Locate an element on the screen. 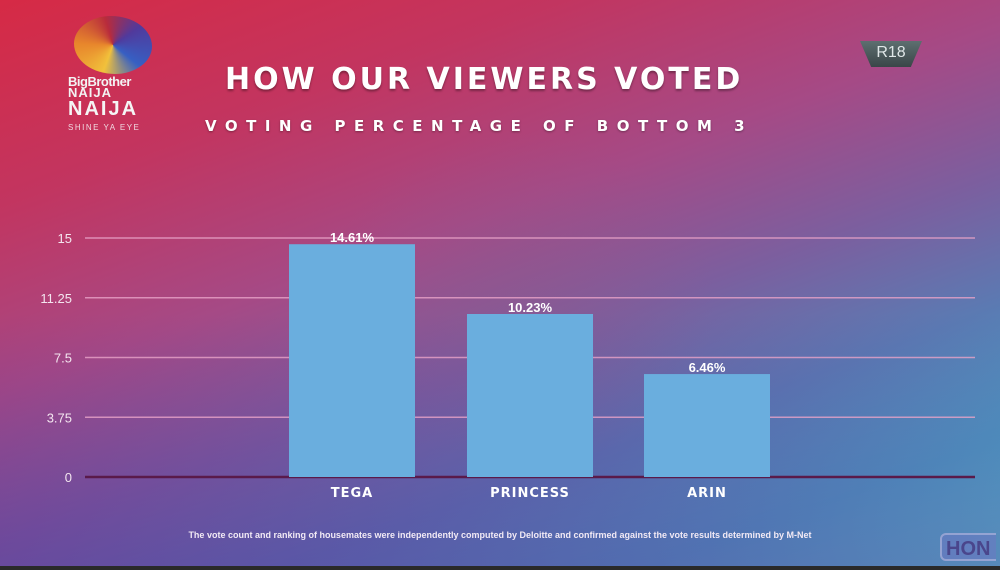 The width and height of the screenshot is (1000, 570). bar-tega is located at coordinates (352, 360).